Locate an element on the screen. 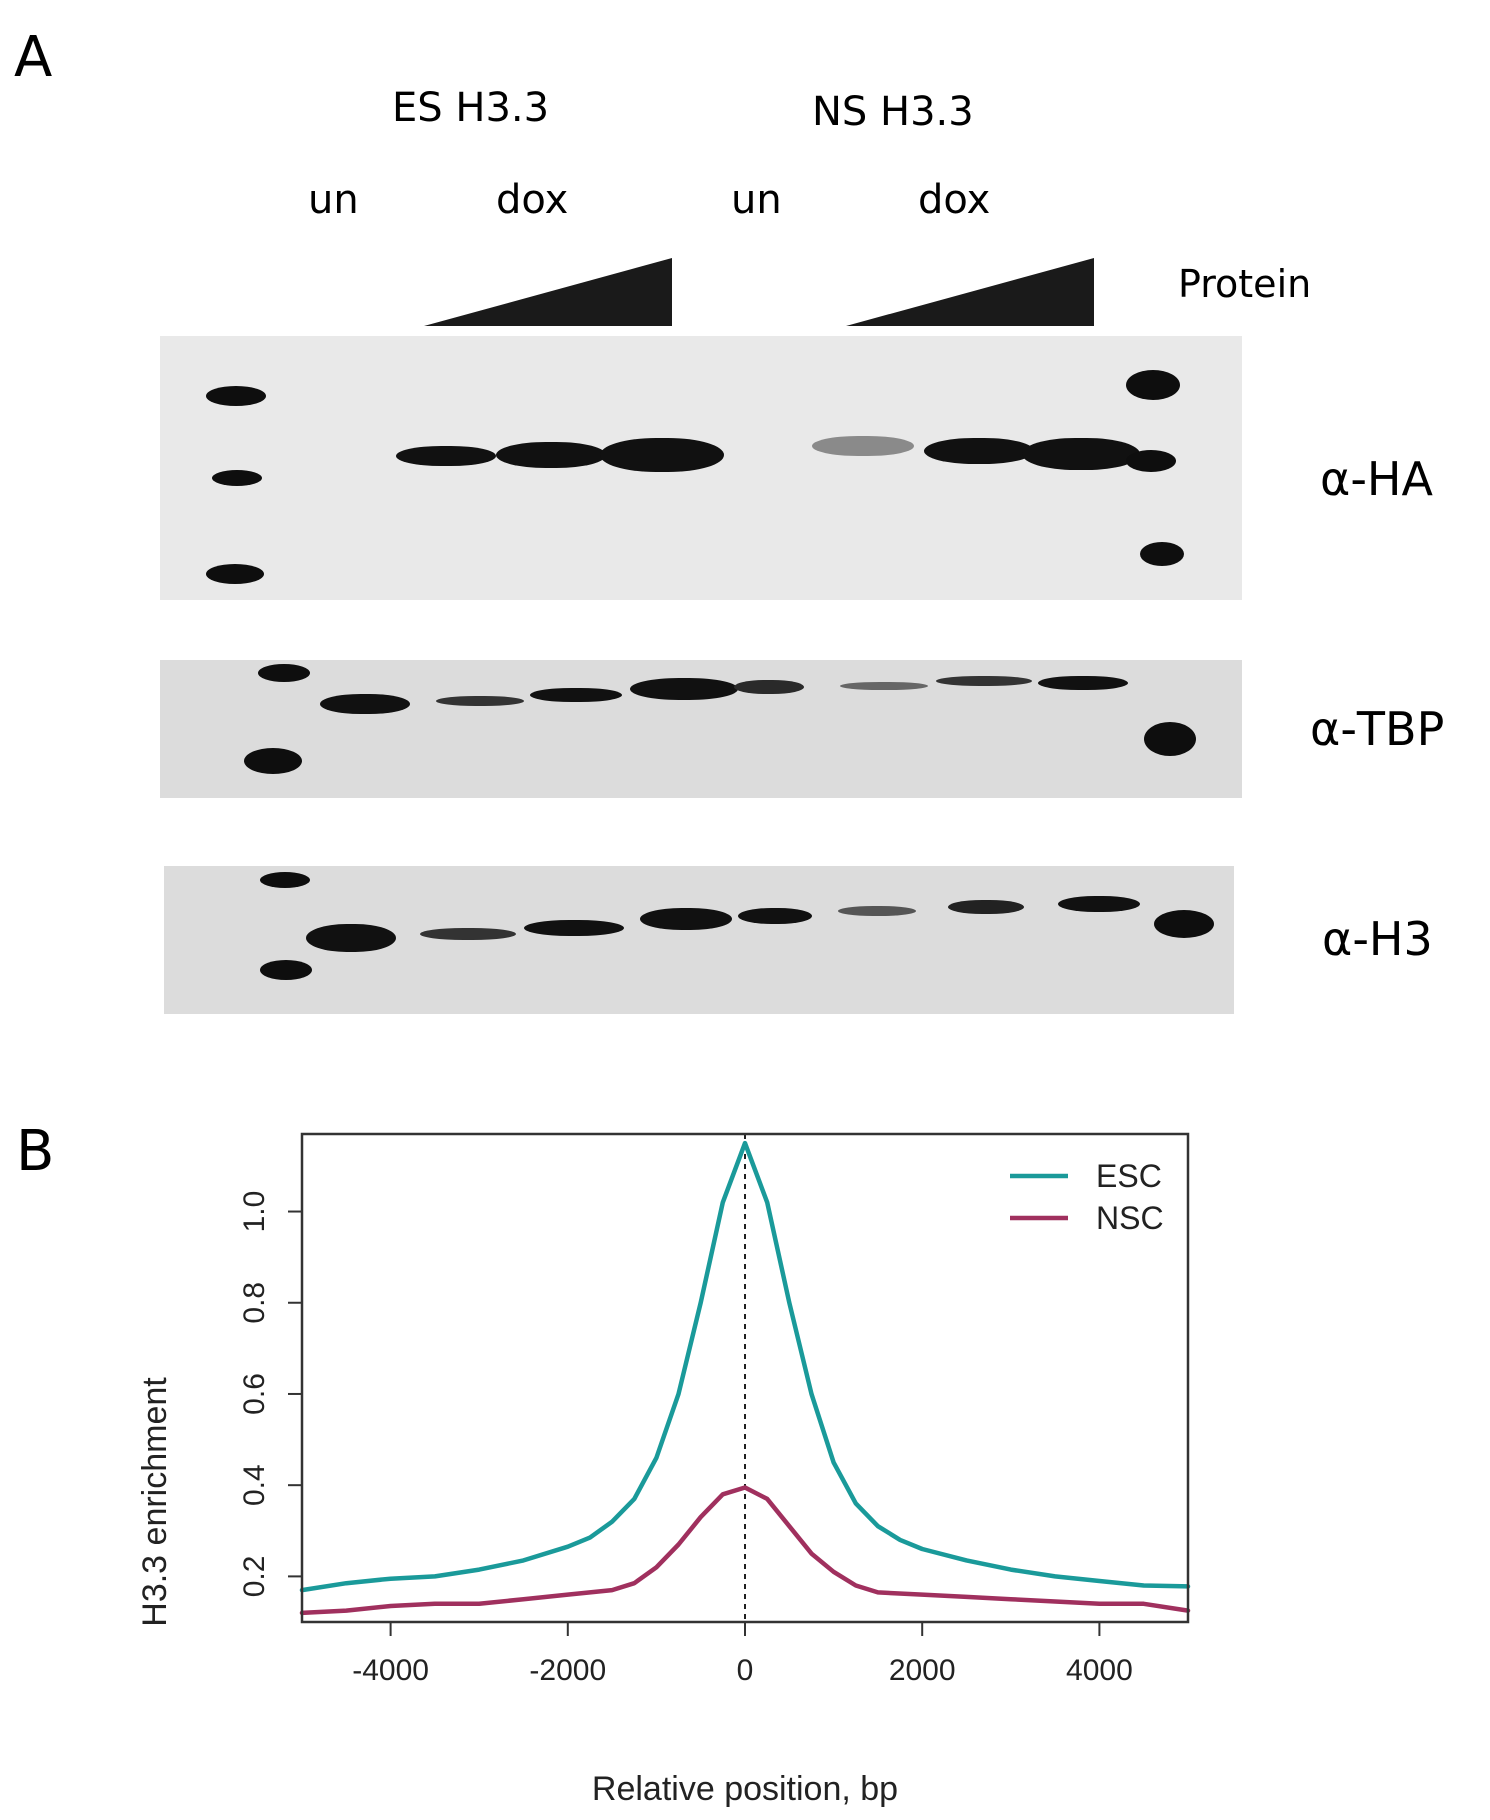  series-line-esc is located at coordinates (745, 1366).